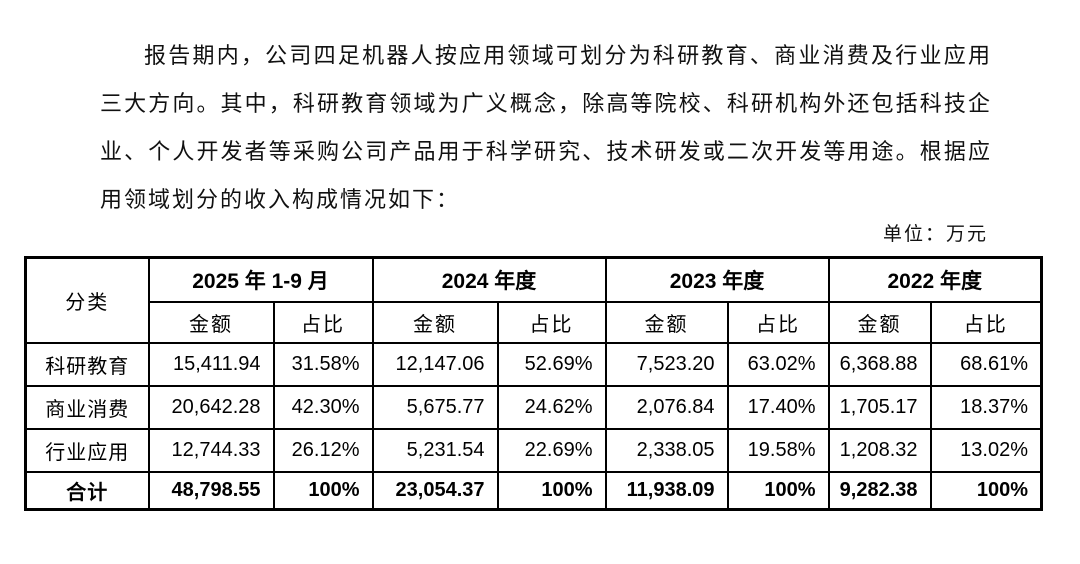  Describe the element at coordinates (879, 450) in the screenshot. I see `cell-value: 1,208.32` at that location.